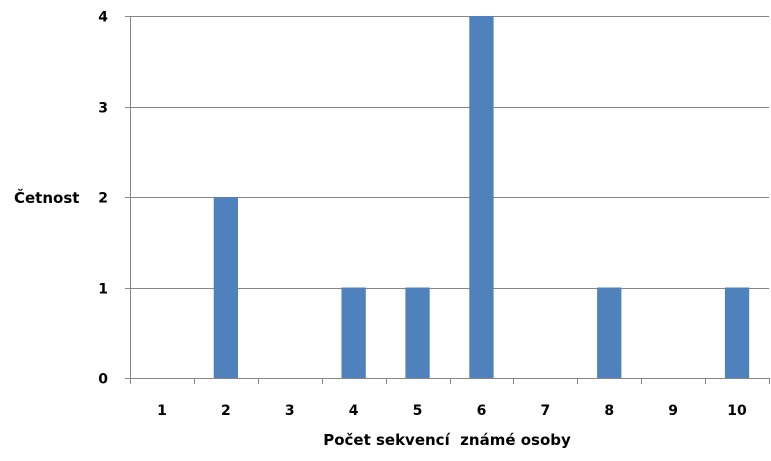 The width and height of the screenshot is (771, 461). What do you see at coordinates (103, 290) in the screenshot?
I see `y-tick-label: 1` at bounding box center [103, 290].